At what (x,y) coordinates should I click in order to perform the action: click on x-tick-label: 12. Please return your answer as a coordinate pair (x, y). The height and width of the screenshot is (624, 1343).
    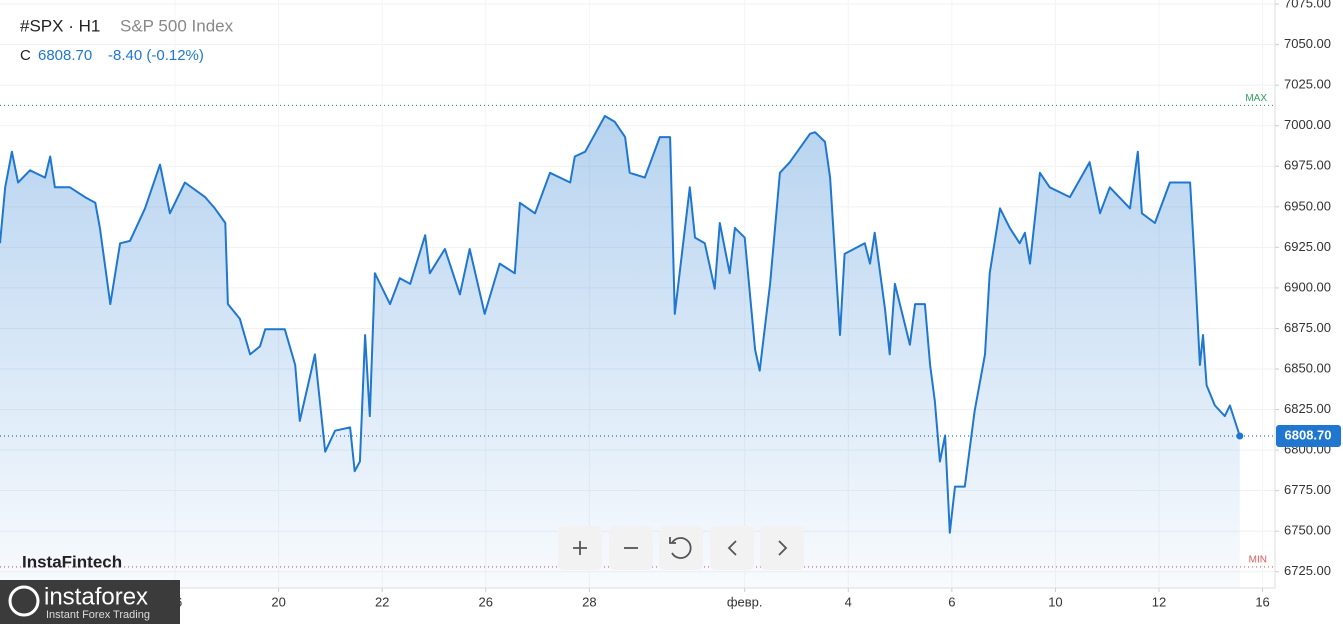
    Looking at the image, I should click on (1159, 601).